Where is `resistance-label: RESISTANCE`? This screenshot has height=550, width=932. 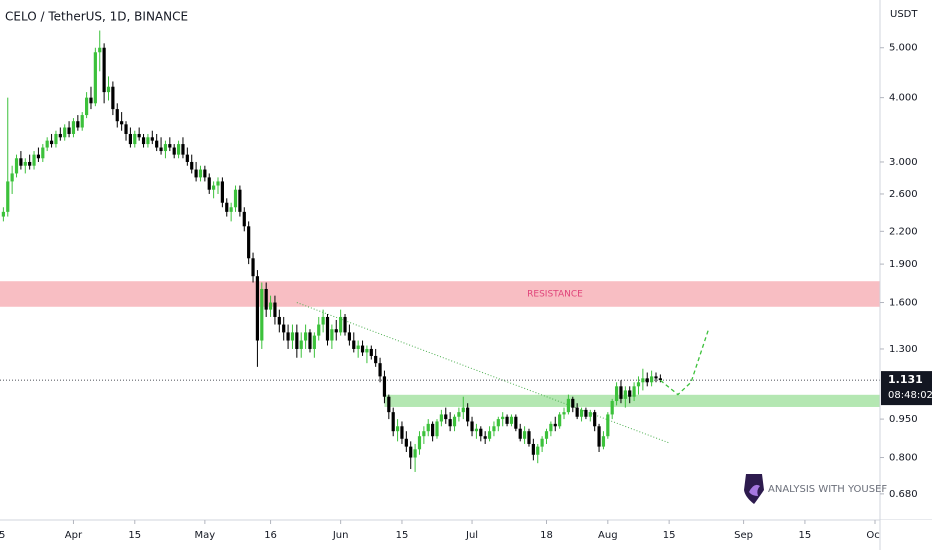 resistance-label: RESISTANCE is located at coordinates (555, 294).